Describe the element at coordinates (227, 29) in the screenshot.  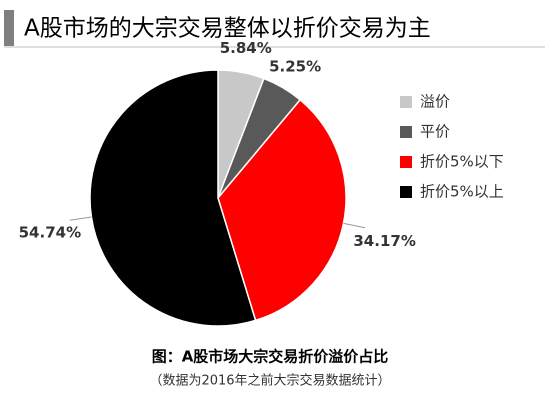
I see `chart-title: A股市场的大宗交易整体以折价交易为主` at that location.